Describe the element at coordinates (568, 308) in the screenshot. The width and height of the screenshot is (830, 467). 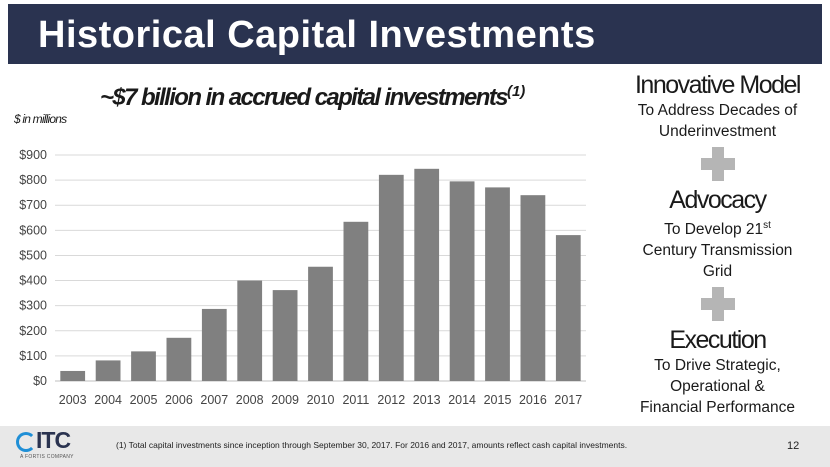
I see `bar-2017` at that location.